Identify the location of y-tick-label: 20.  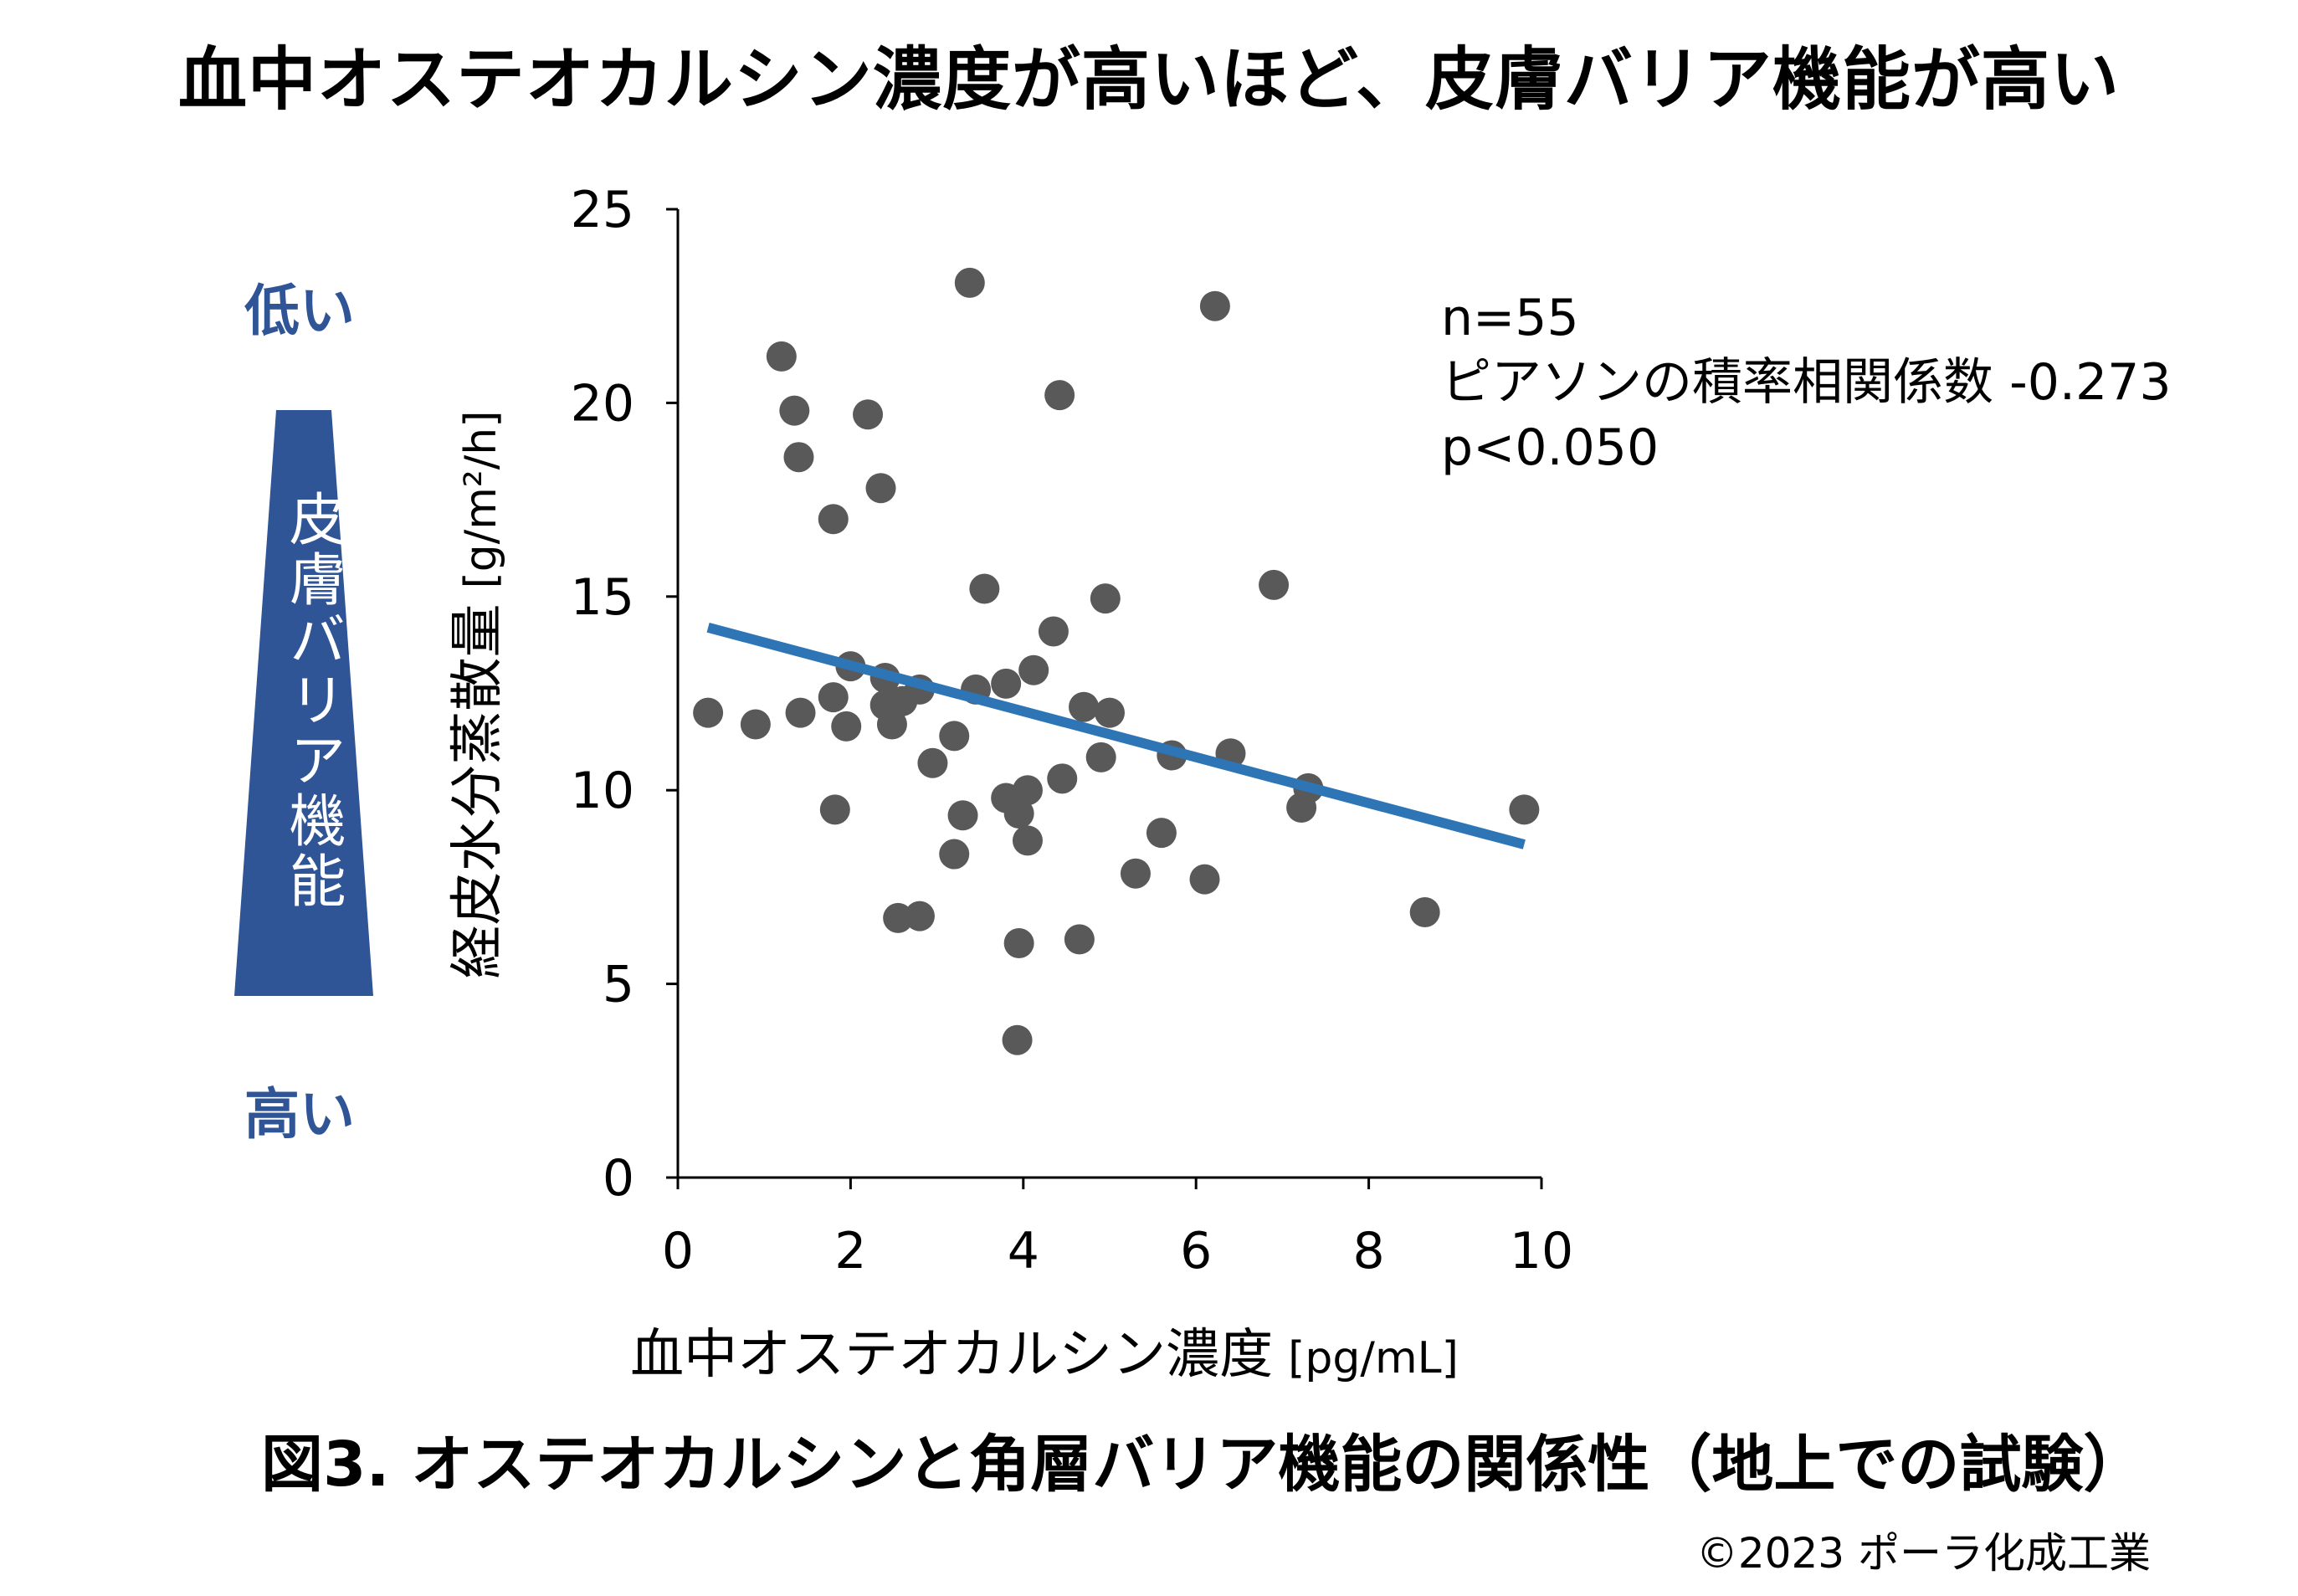
(602, 403).